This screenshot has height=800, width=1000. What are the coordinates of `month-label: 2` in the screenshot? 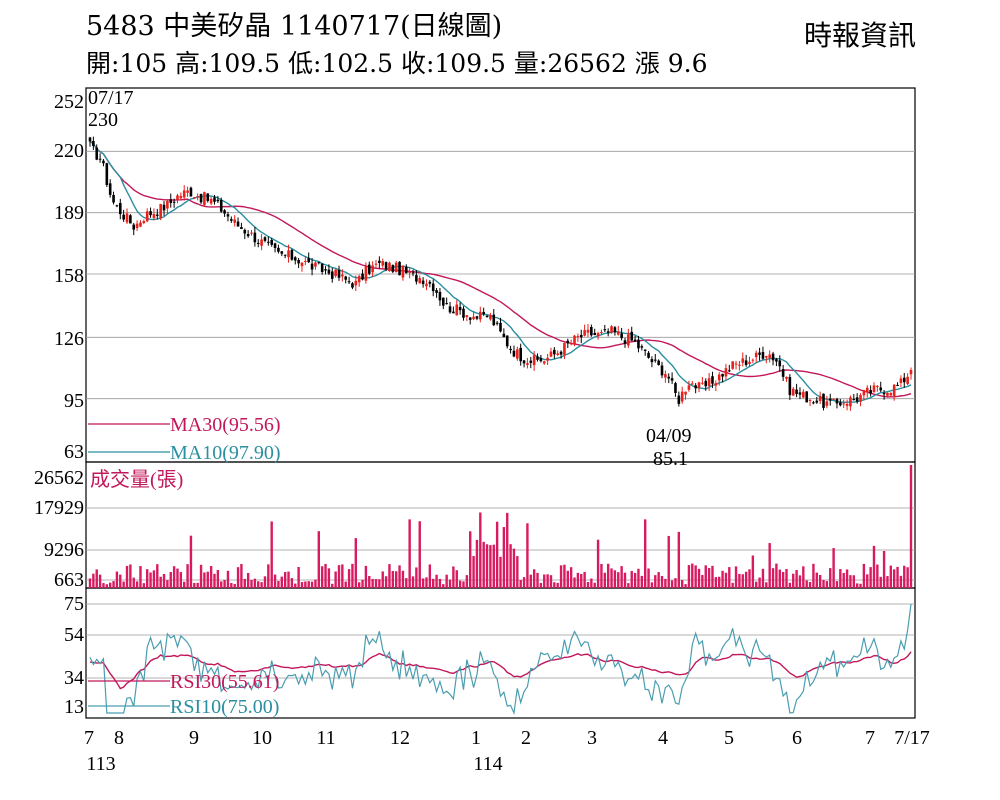 It's located at (526, 738).